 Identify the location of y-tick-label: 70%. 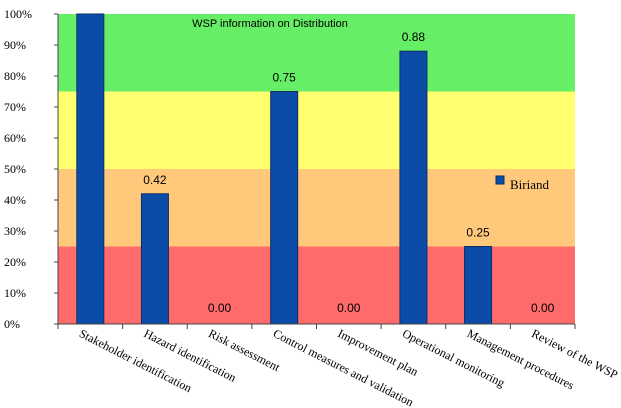
(15, 107).